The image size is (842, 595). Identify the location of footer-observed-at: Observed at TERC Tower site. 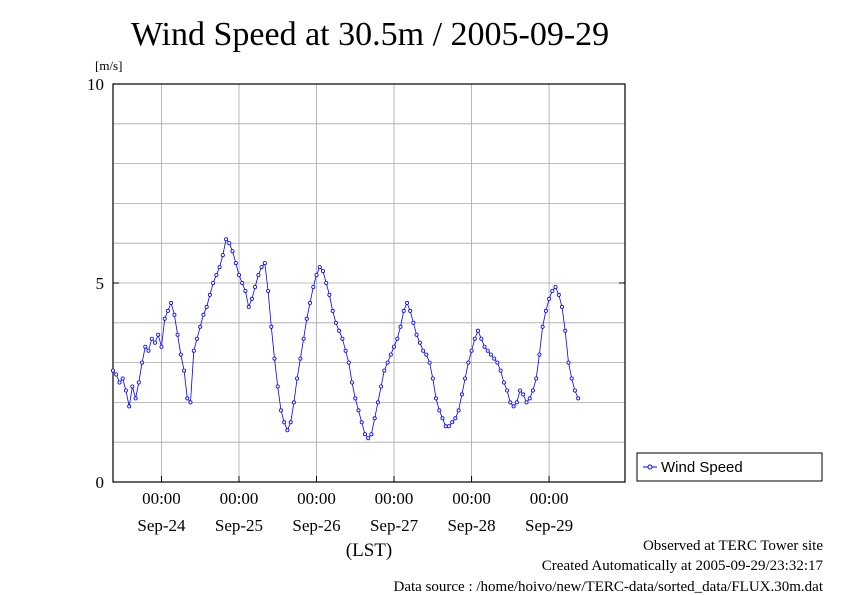
(733, 546).